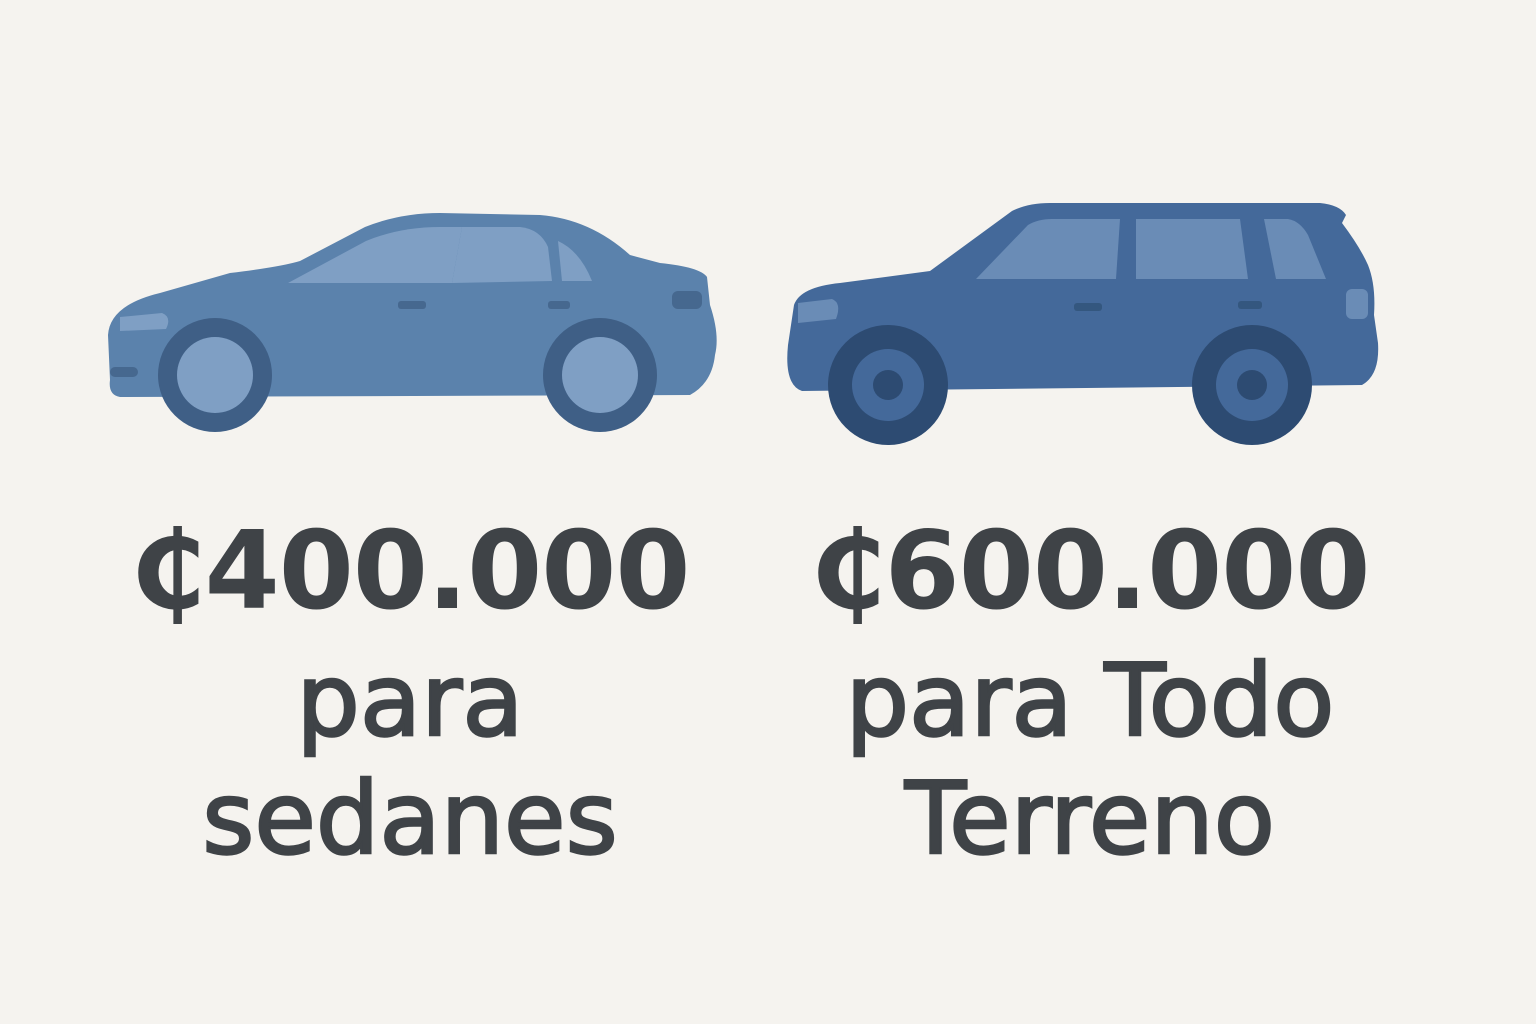 This screenshot has width=1536, height=1024. Describe the element at coordinates (410, 701) in the screenshot. I see `sedan-desc-line1: para` at that location.